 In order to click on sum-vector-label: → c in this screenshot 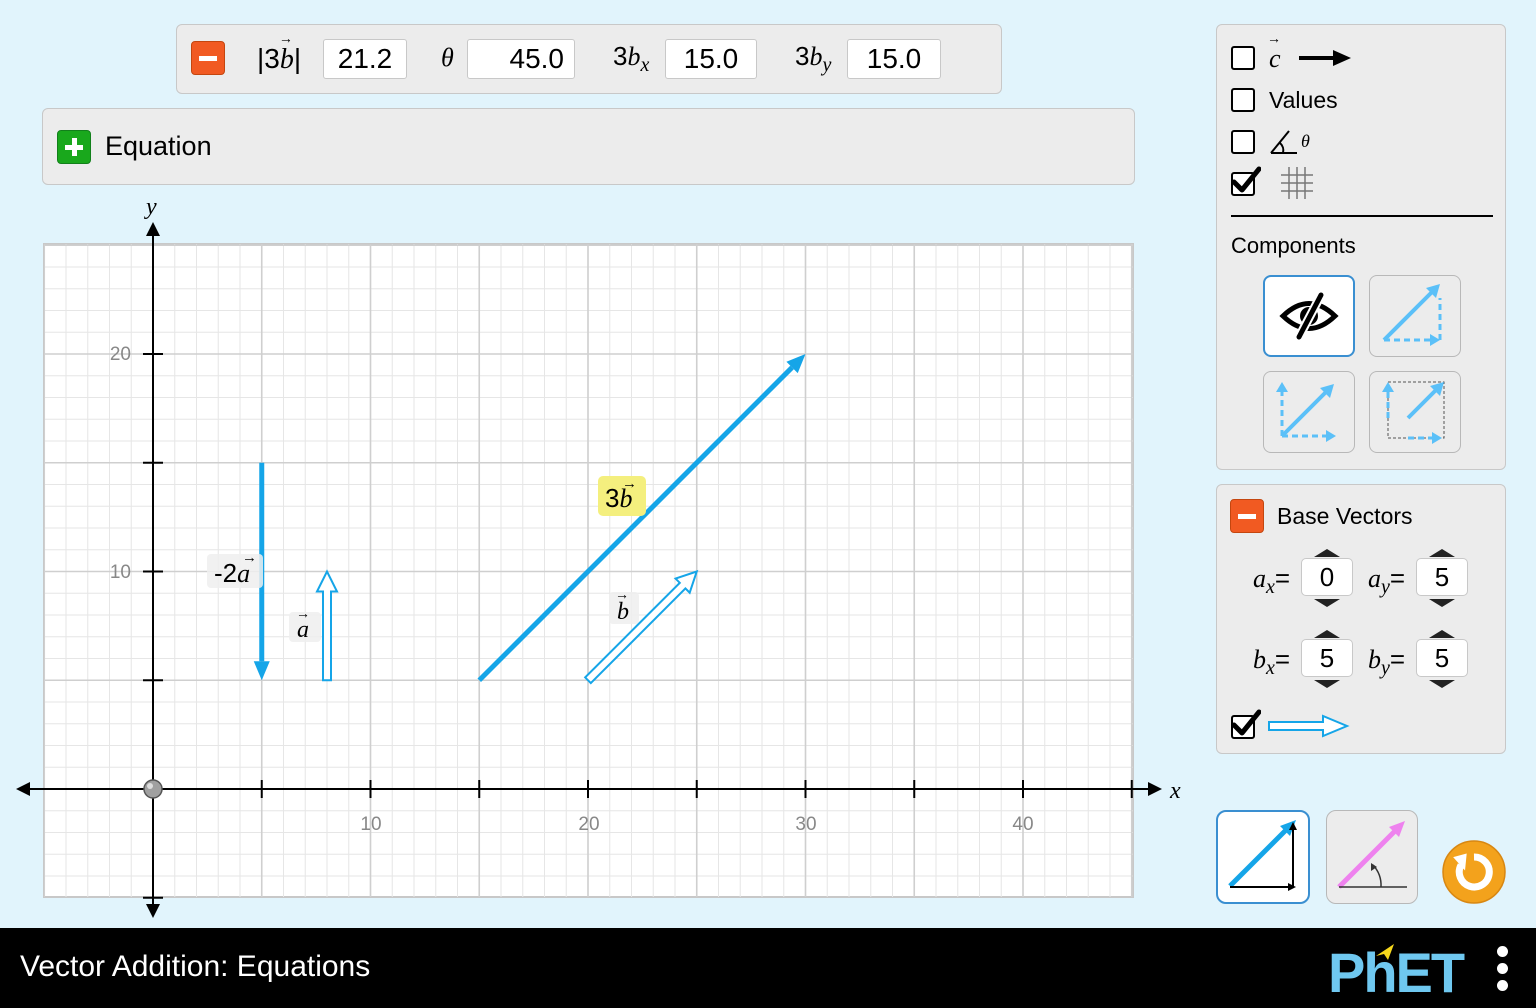, I will do `click(1274, 53)`.